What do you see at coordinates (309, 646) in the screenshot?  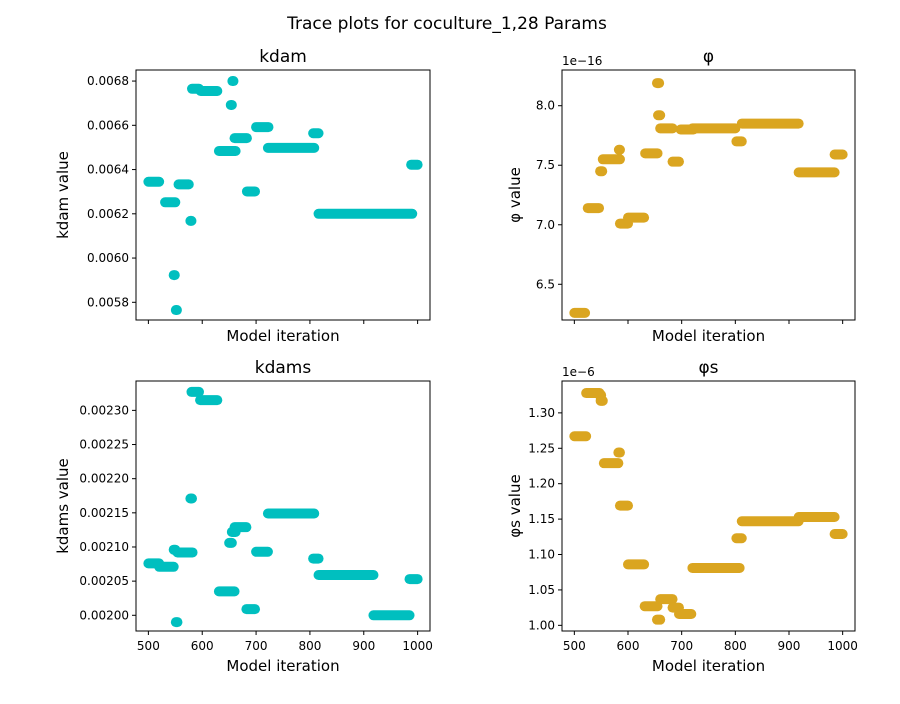 I see `x-tick-label: 800` at bounding box center [309, 646].